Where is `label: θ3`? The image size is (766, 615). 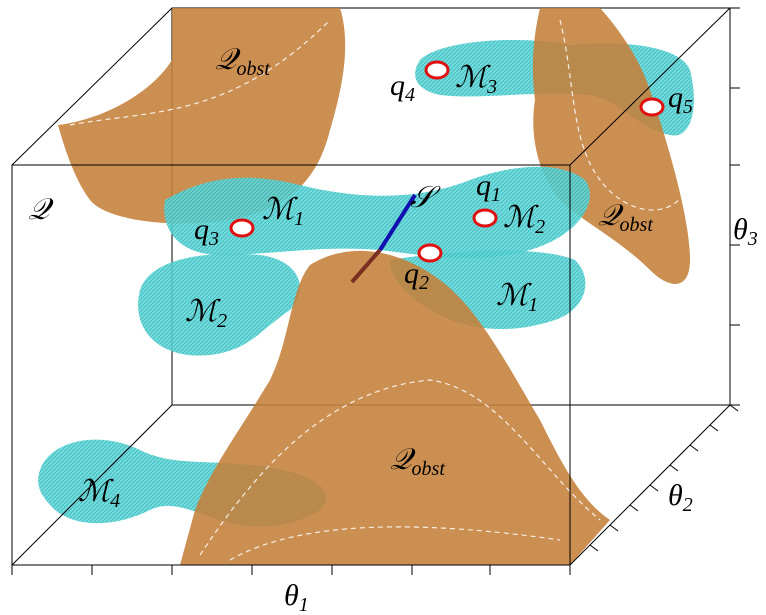 label: θ3 is located at coordinates (745, 231).